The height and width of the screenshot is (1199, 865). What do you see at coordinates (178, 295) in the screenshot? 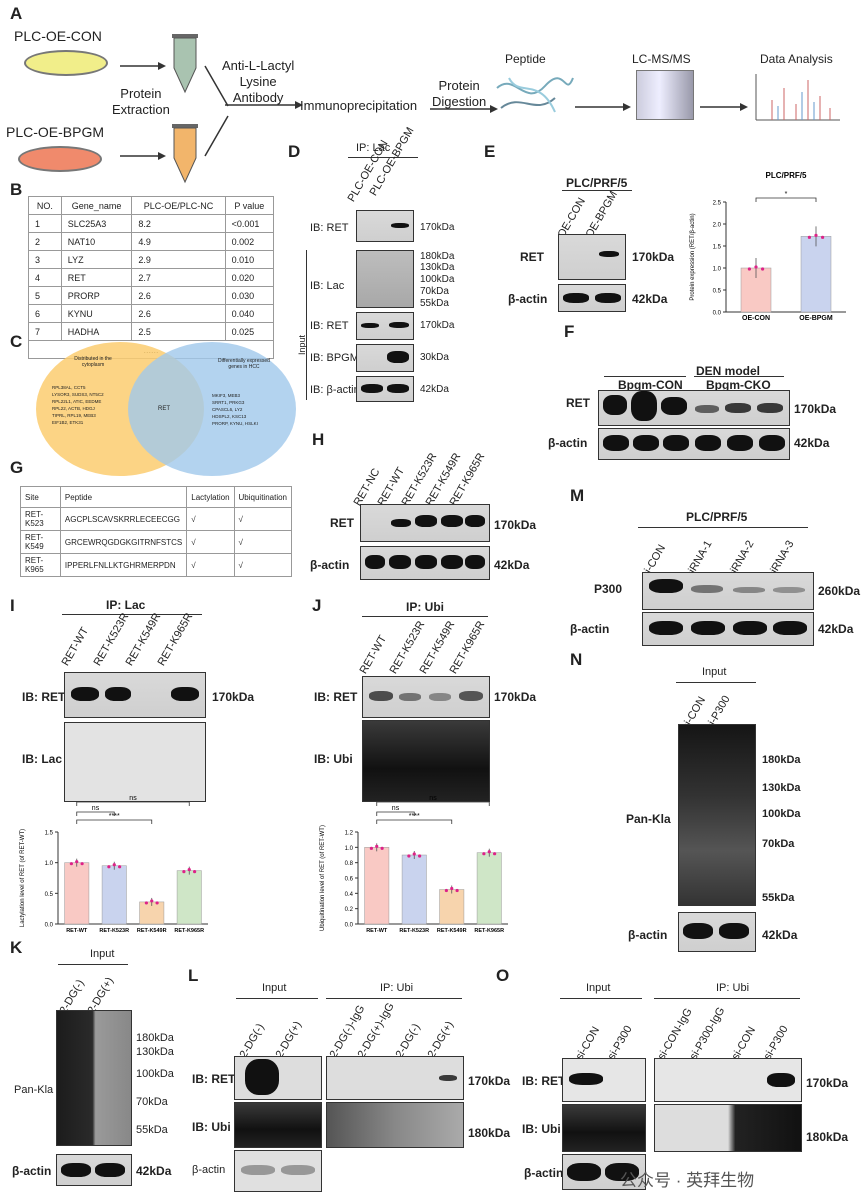
I see `cell: 2.6` at bounding box center [178, 295].